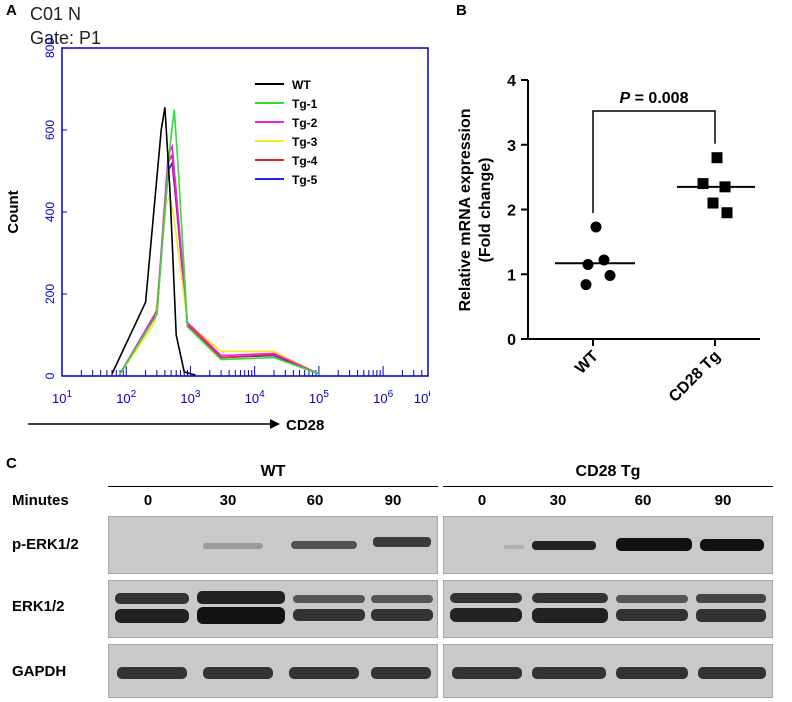 The width and height of the screenshot is (792, 702). What do you see at coordinates (11, 463) in the screenshot?
I see `panel-c-letter: C` at bounding box center [11, 463].